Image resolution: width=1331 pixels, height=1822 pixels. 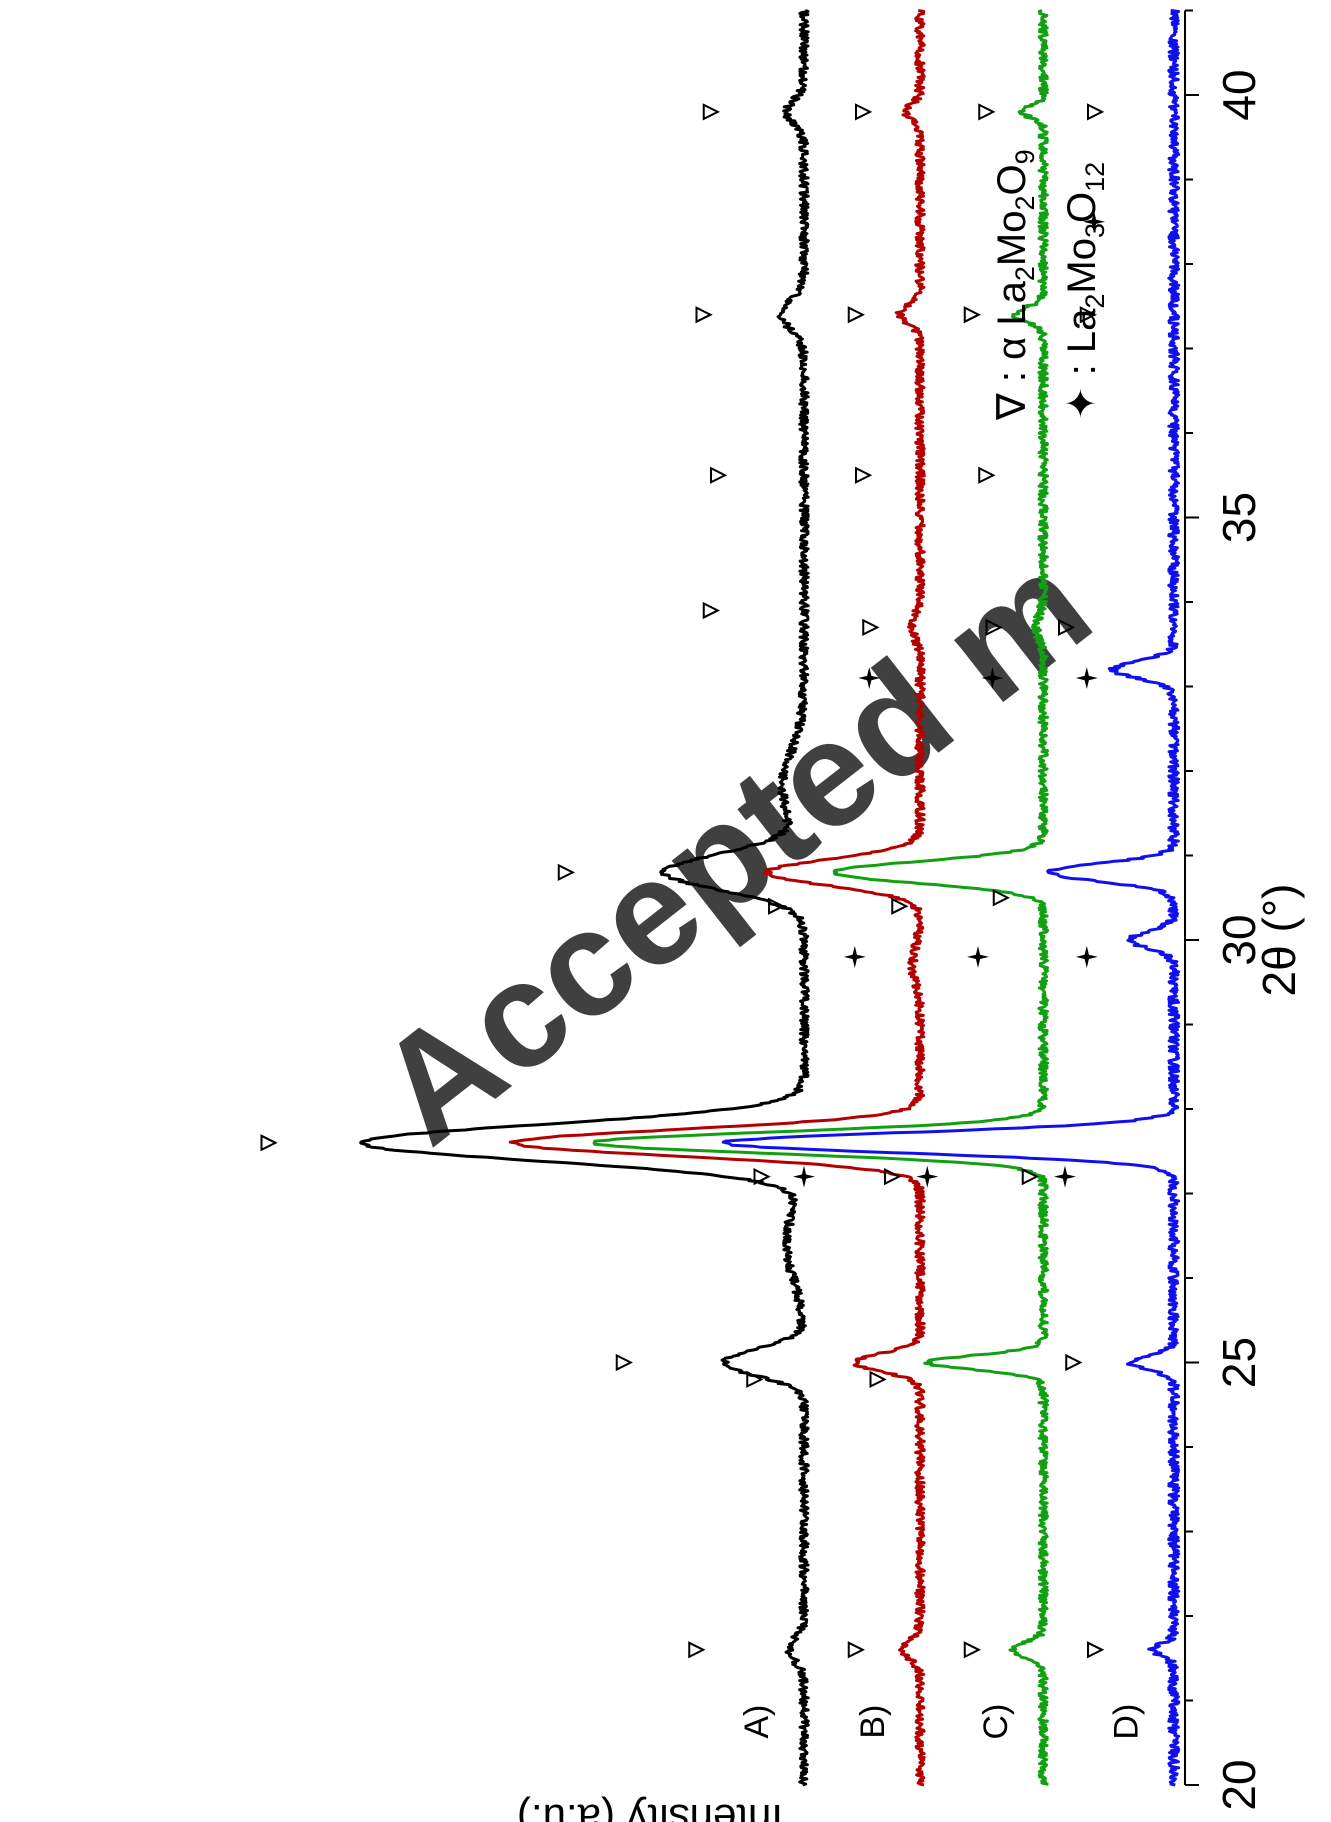 I want to click on x-tick-label-3: 30, so click(x=1239, y=939).